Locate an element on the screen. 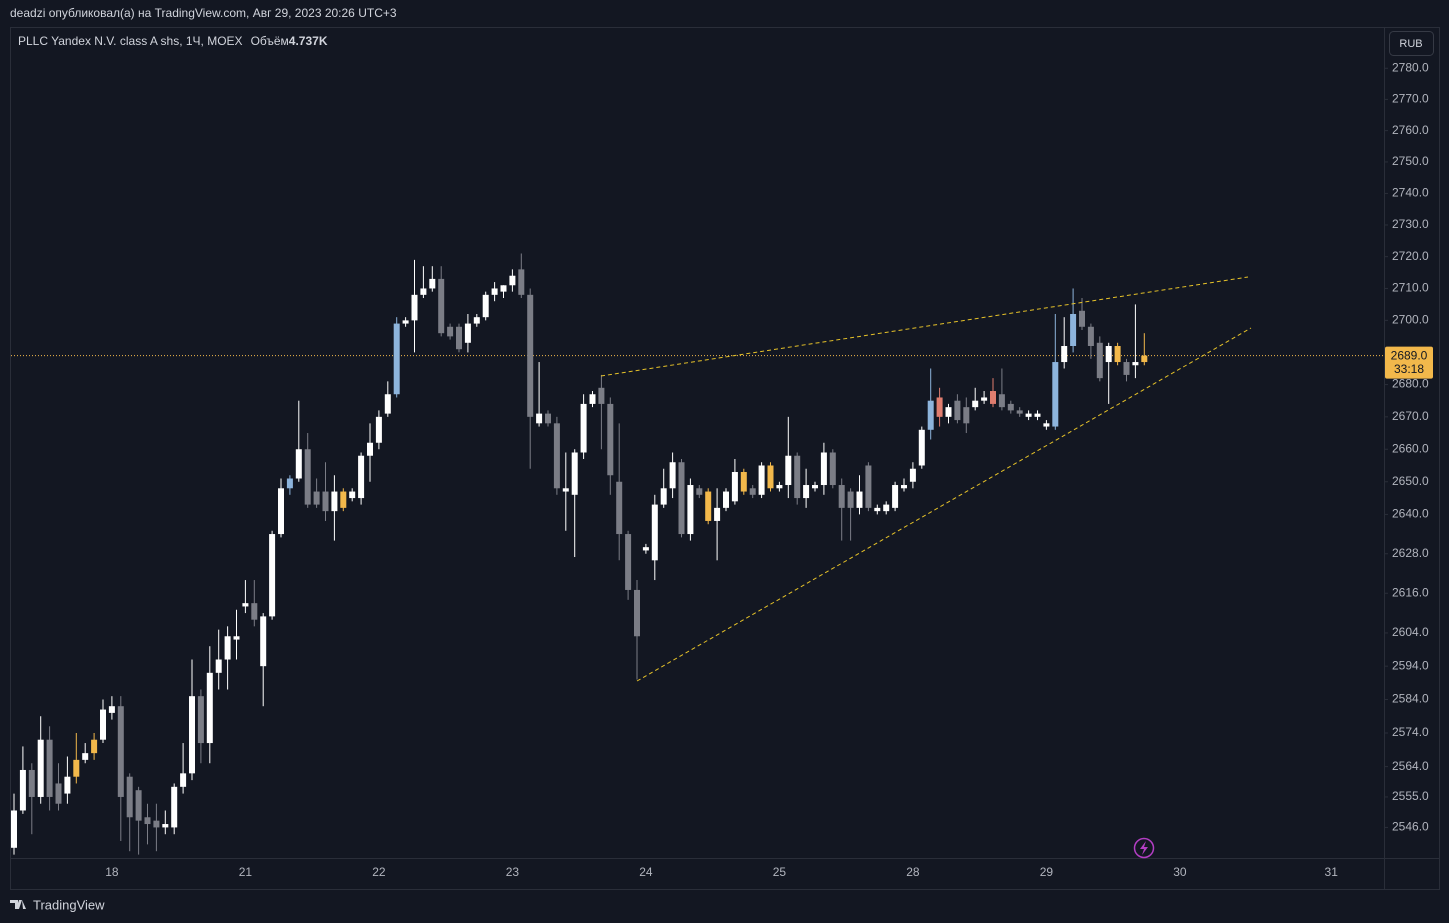 The height and width of the screenshot is (923, 1449). y-tick-label: 2555.0 is located at coordinates (1410, 796).